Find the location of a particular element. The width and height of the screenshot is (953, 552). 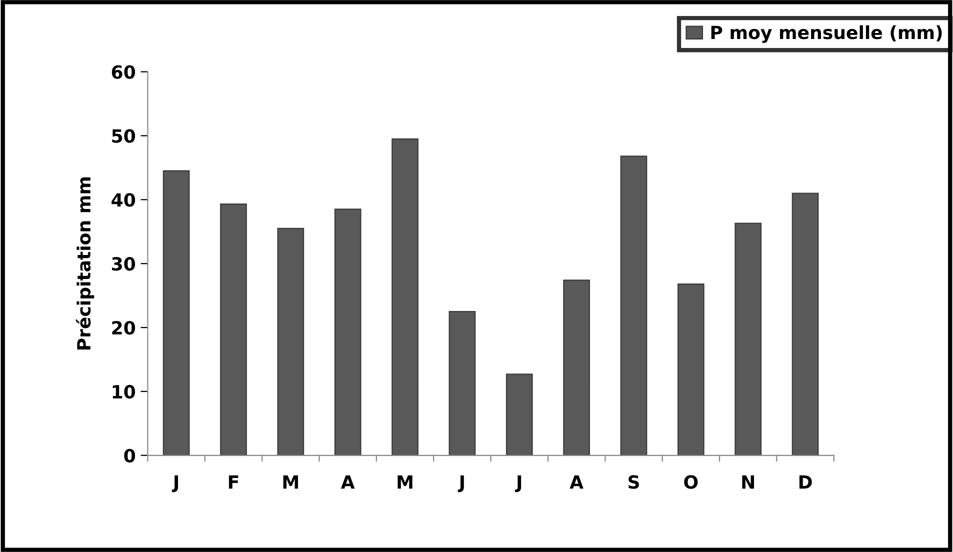

x-tick-label: N is located at coordinates (748, 482).